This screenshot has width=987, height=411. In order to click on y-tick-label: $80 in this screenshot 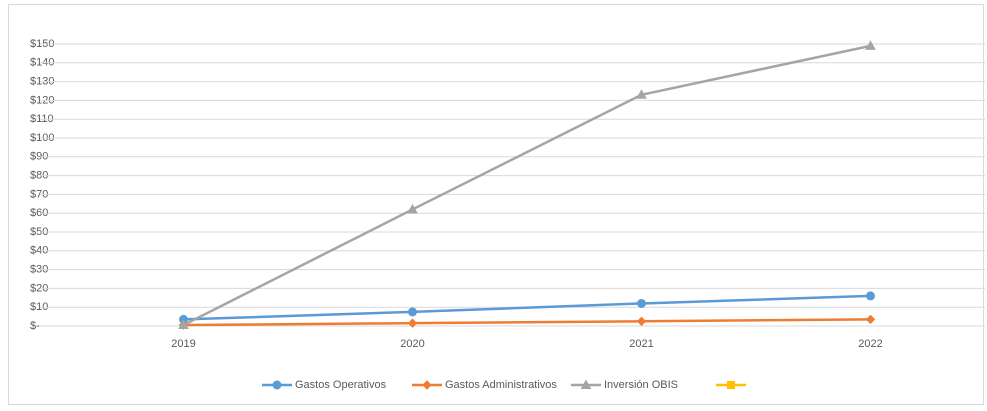, I will do `click(39, 176)`.